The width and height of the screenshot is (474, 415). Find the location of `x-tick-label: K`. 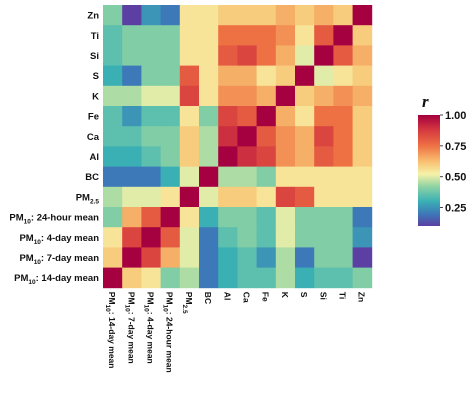

x-tick-label: K is located at coordinates (285, 295).